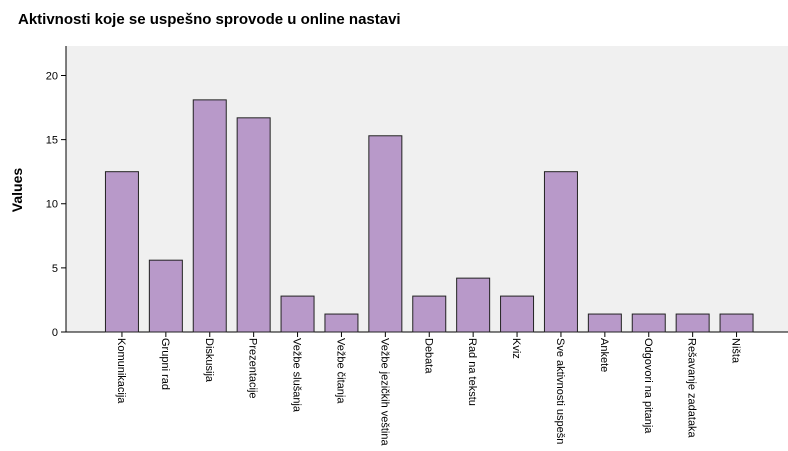  What do you see at coordinates (253, 368) in the screenshot?
I see `x-tick-label: Prezentacije` at bounding box center [253, 368].